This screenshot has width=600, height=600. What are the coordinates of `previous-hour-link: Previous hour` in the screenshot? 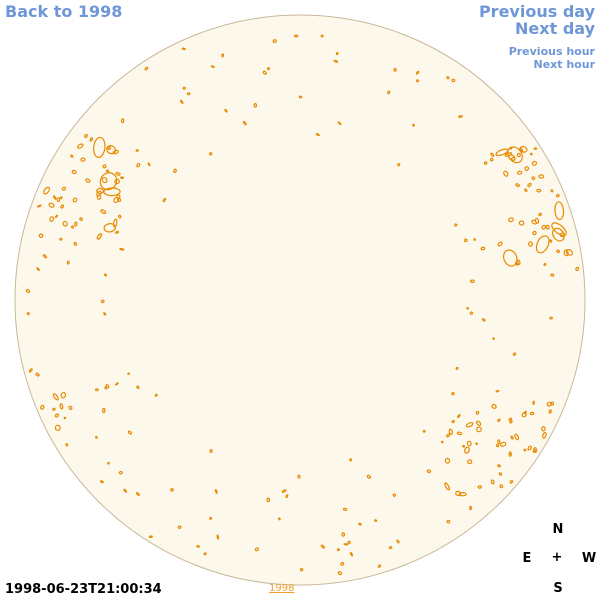 It's located at (551, 51).